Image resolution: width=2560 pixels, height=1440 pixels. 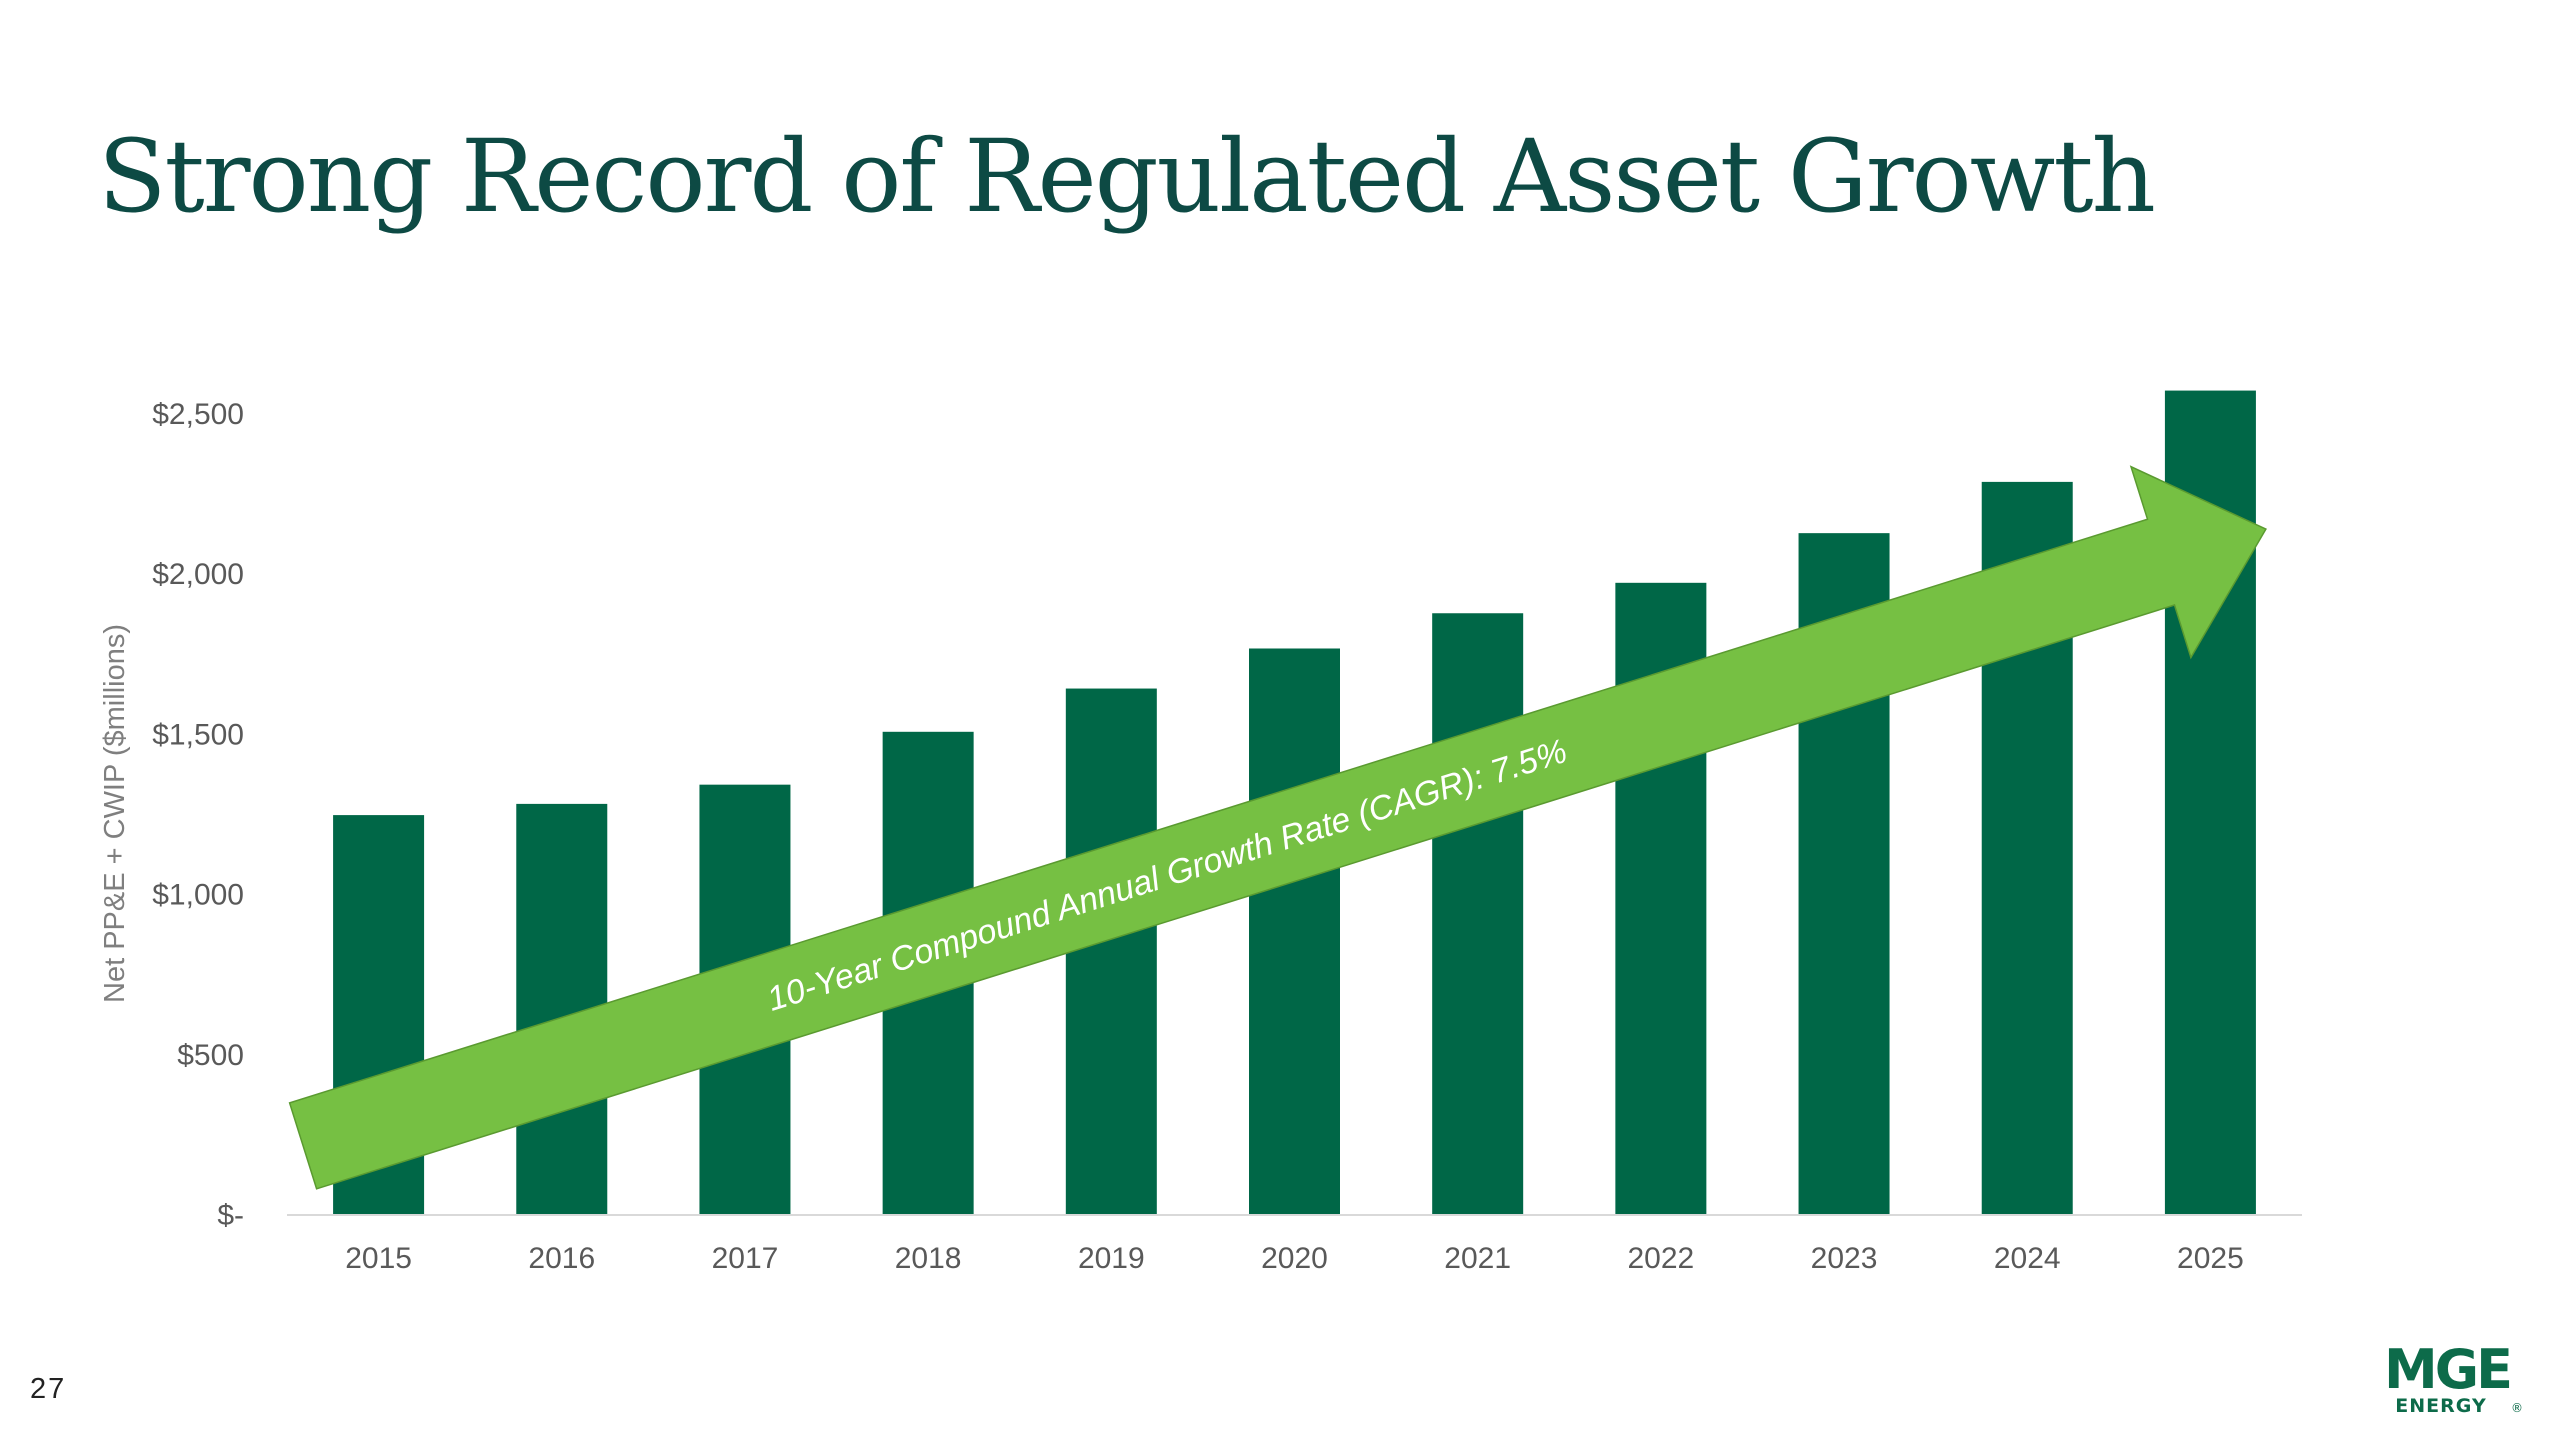 What do you see at coordinates (561, 1258) in the screenshot?
I see `x-tick-label: 2016` at bounding box center [561, 1258].